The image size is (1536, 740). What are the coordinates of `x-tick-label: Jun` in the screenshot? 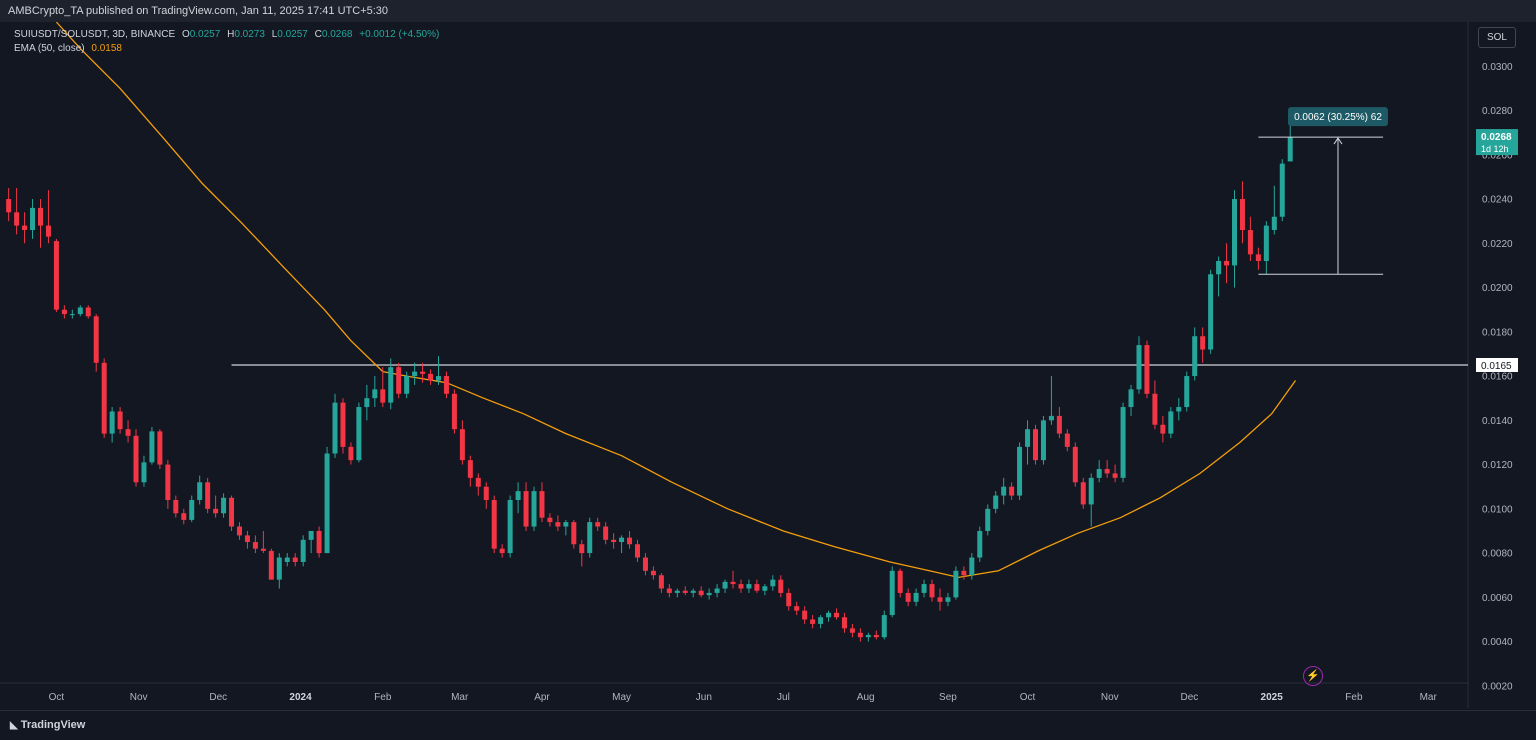 It's located at (704, 697).